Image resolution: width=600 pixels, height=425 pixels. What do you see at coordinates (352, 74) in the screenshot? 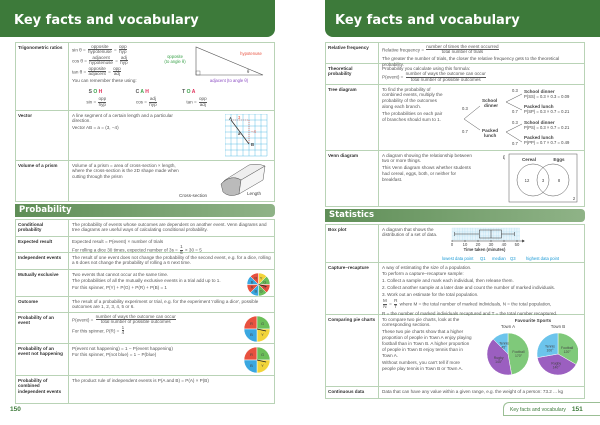
I see `term-label: Theoretical probability` at bounding box center [352, 74].